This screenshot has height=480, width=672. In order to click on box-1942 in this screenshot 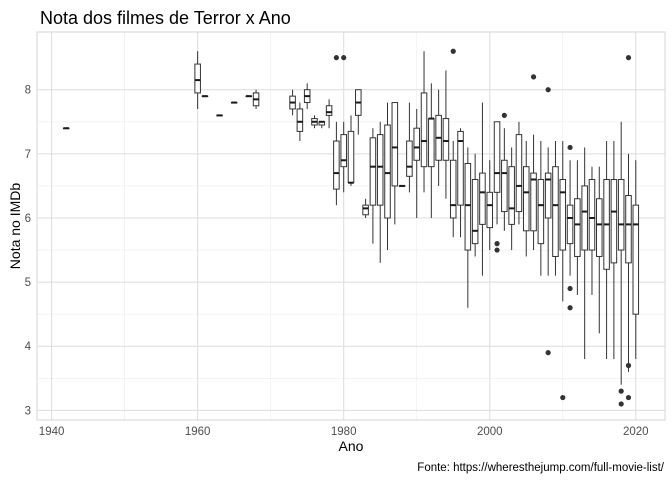, I will do `click(66, 128)`.